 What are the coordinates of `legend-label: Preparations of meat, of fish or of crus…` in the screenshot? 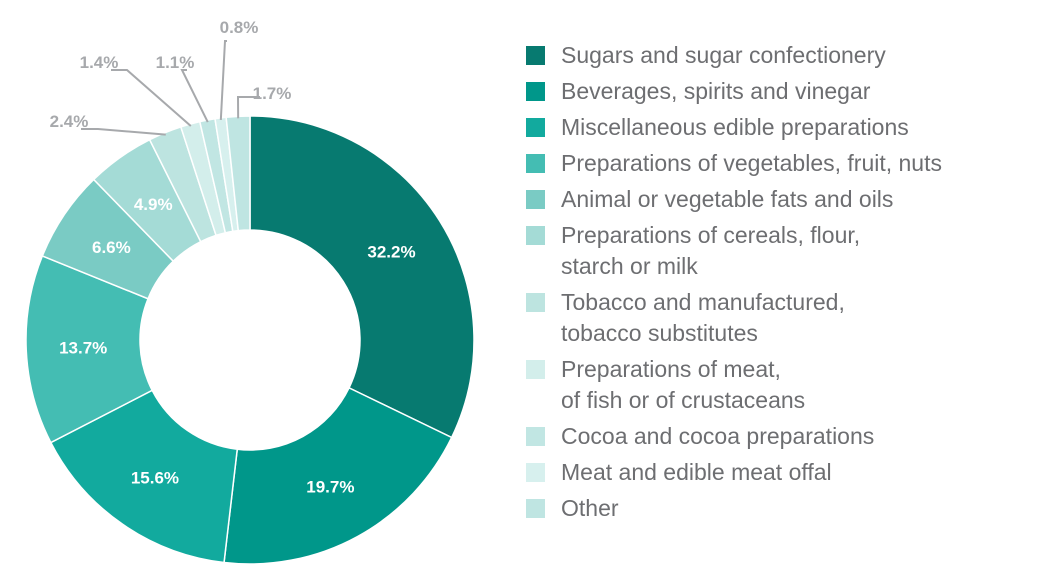 It's located at (683, 384).